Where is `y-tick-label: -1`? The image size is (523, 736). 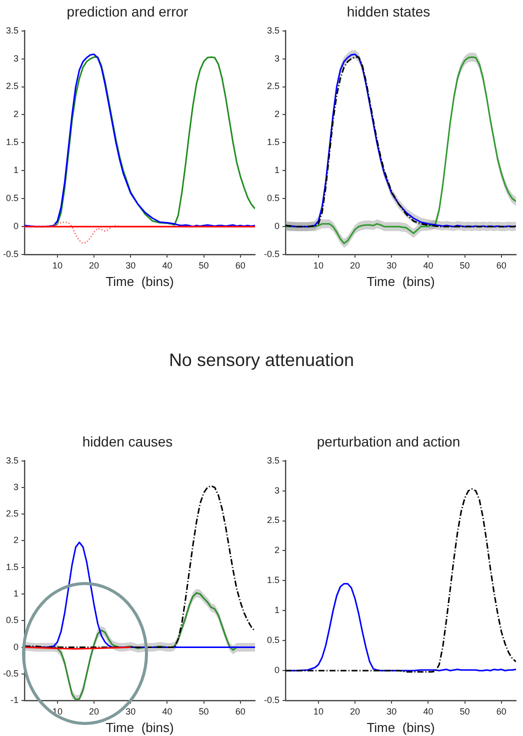
y-tick-label: -1 is located at coordinates (14, 700).